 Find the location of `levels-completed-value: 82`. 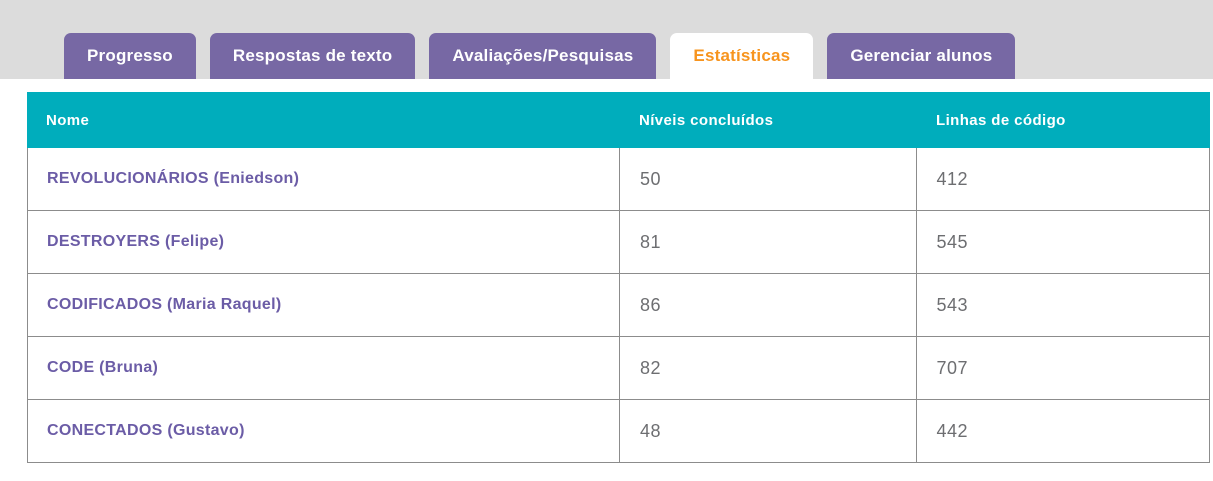

levels-completed-value: 82 is located at coordinates (767, 368).